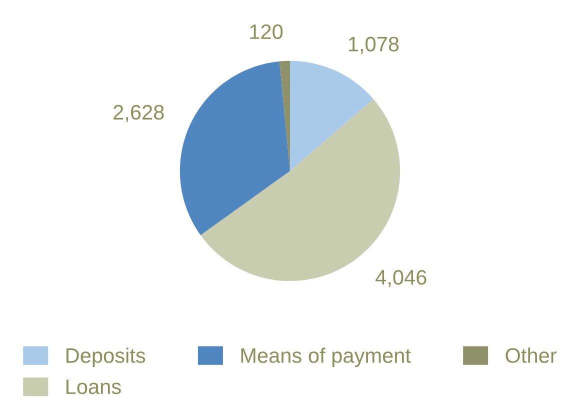 This screenshot has width=580, height=417. I want to click on data-label: 1,078, so click(373, 45).